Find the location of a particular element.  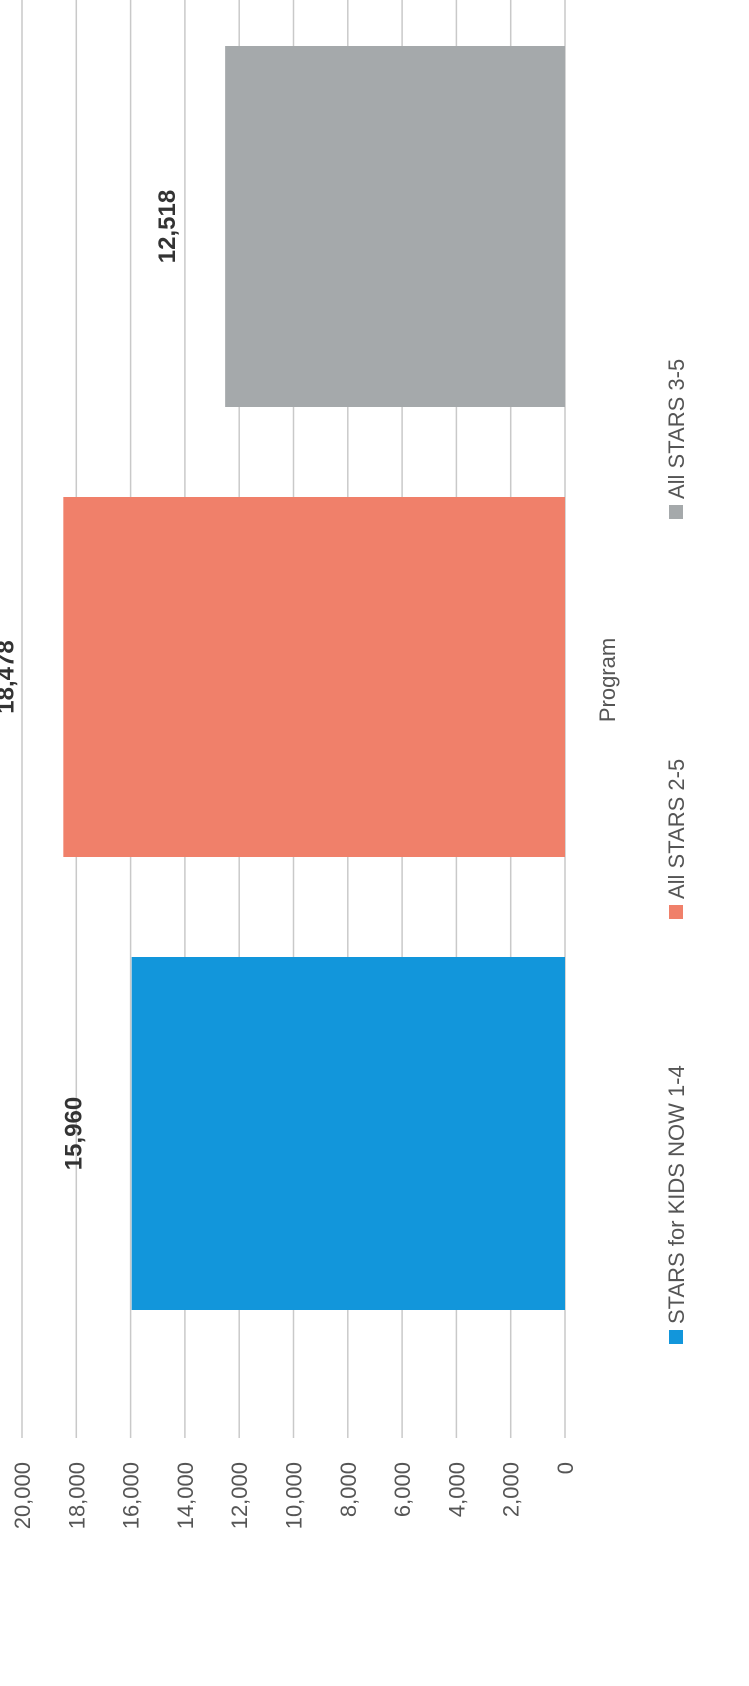

value-tick-label: 14,000 is located at coordinates (185, 1495).